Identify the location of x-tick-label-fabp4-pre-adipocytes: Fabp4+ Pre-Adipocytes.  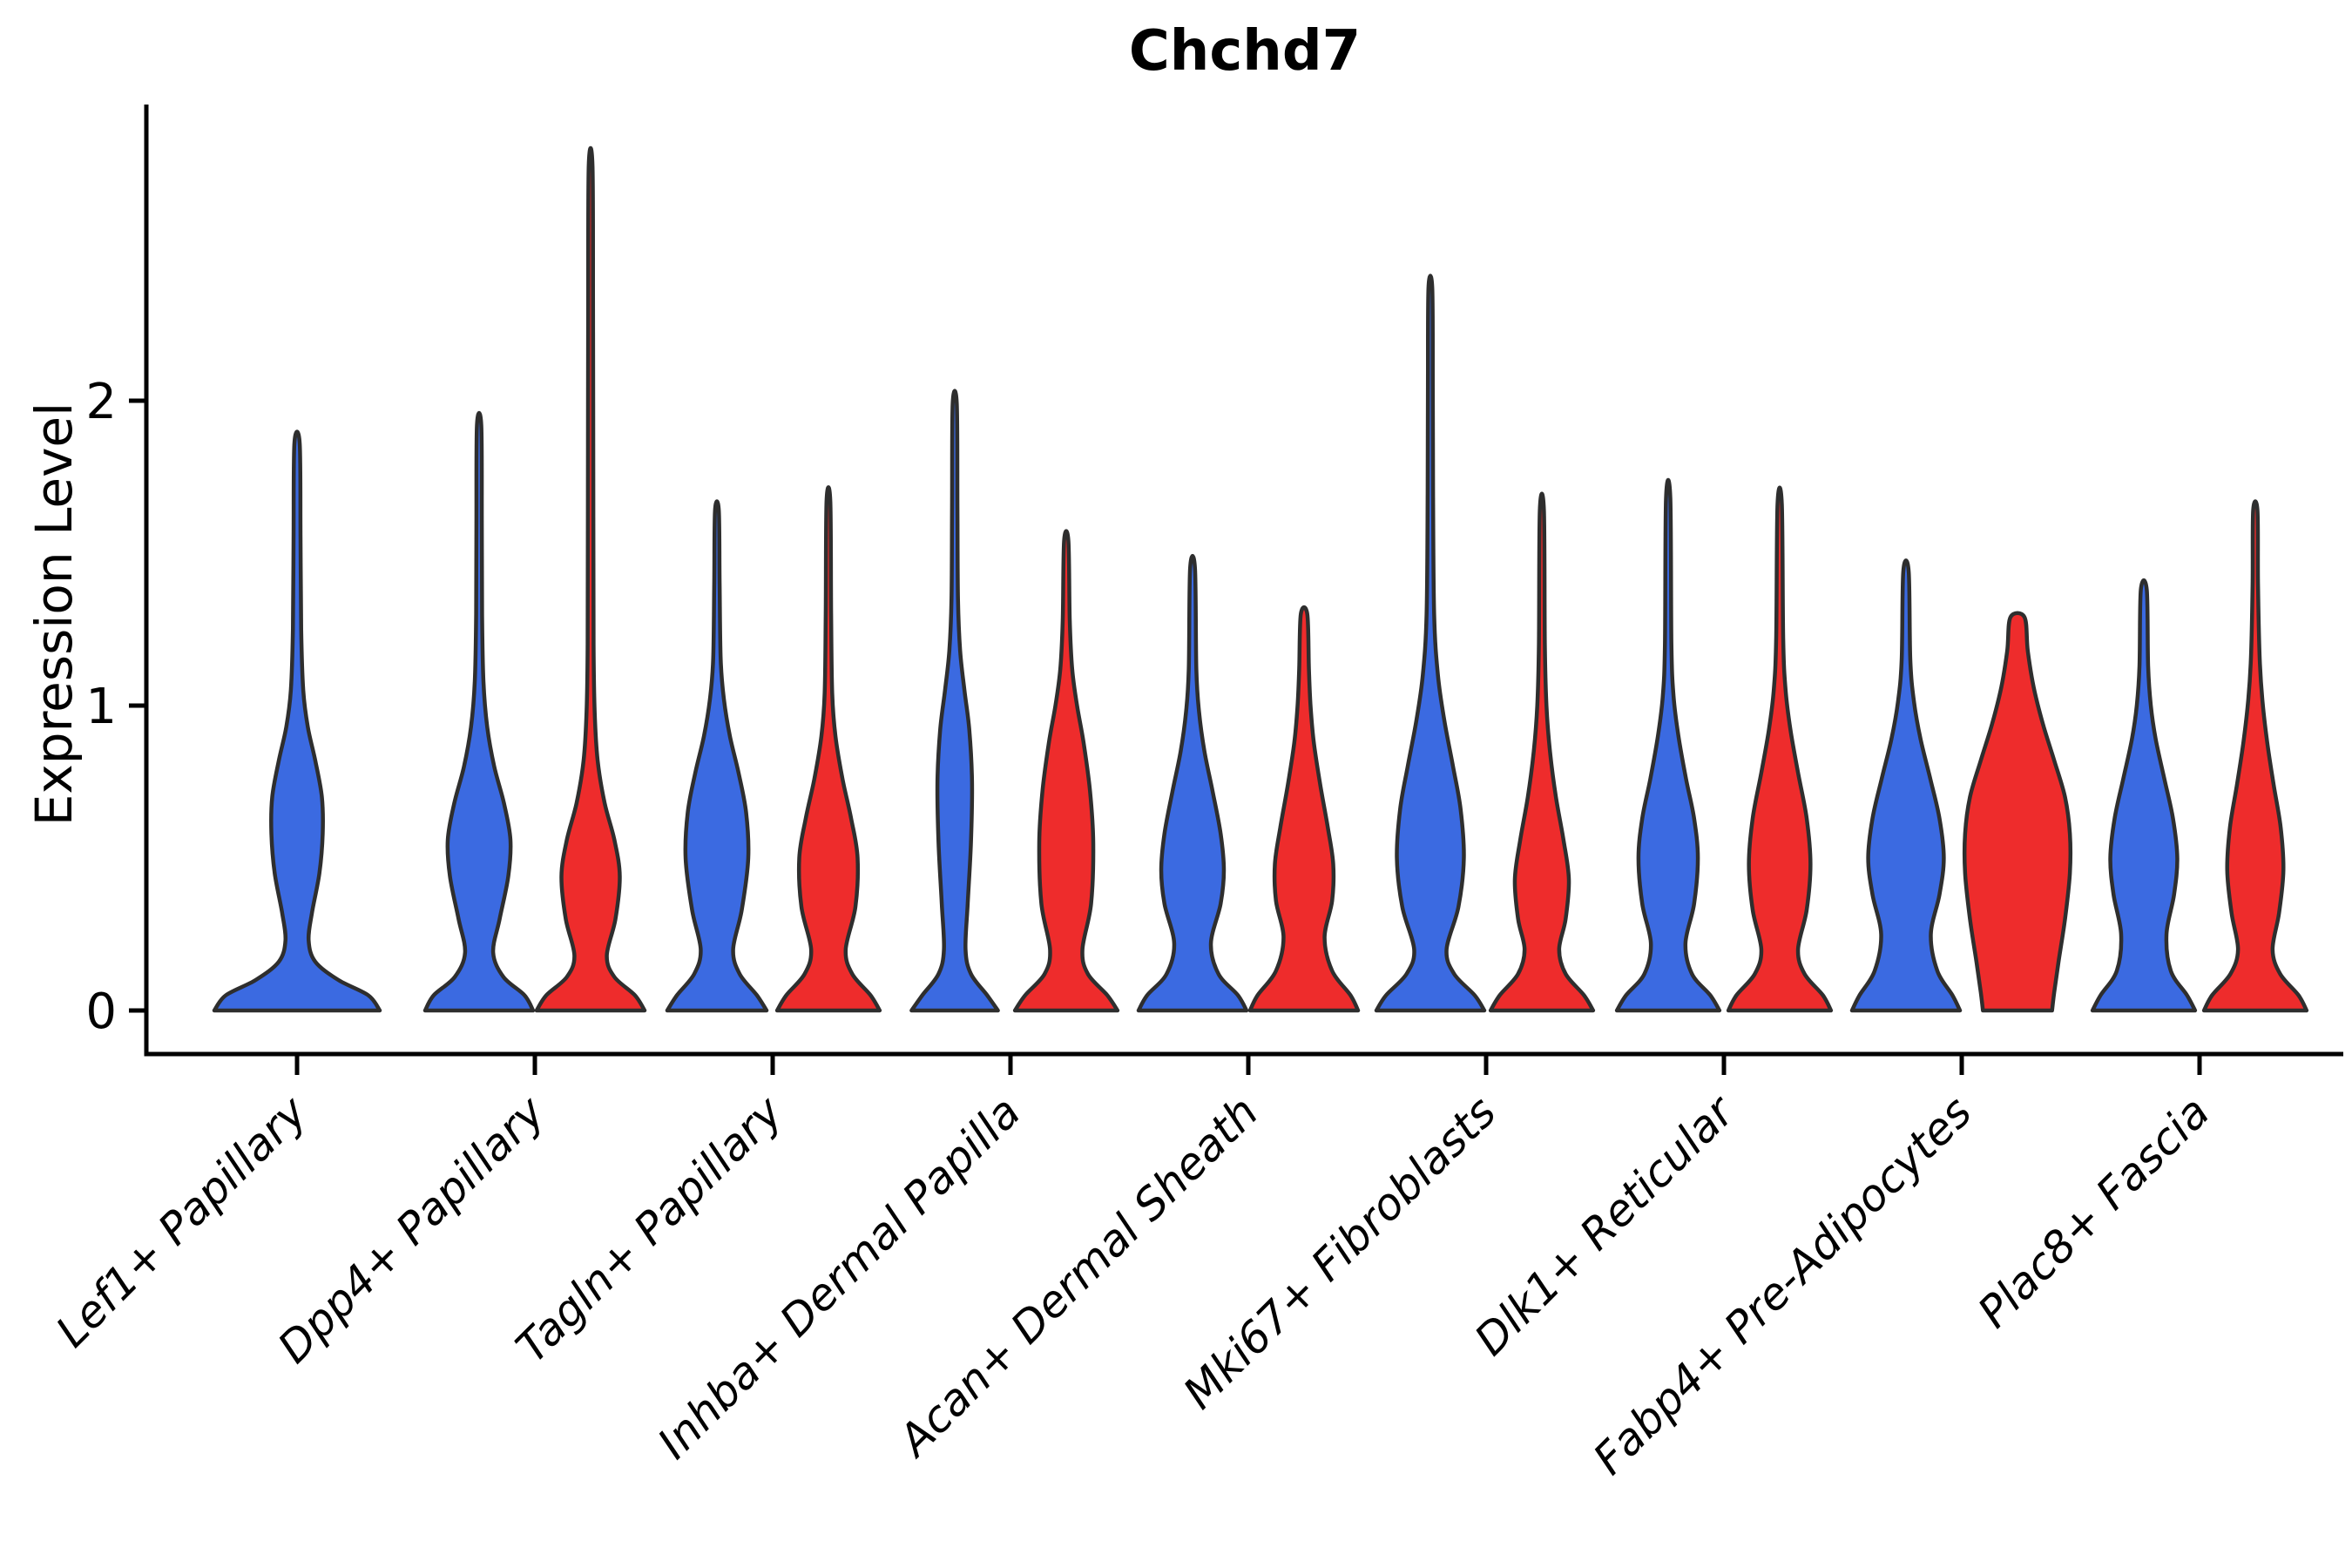
(1783, 1285).